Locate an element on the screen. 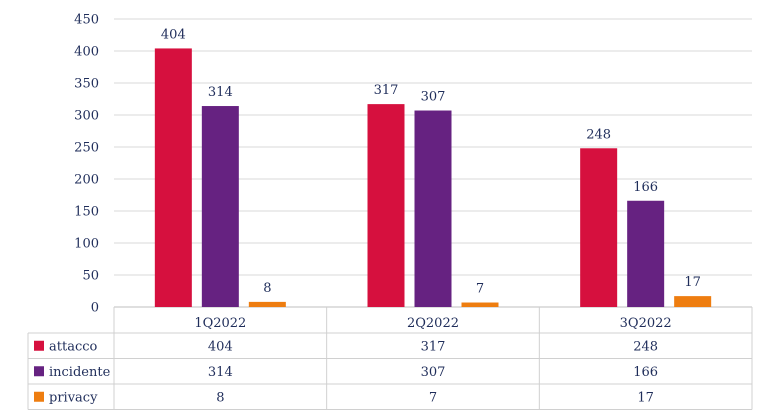  legend-key-incidente is located at coordinates (39, 371).